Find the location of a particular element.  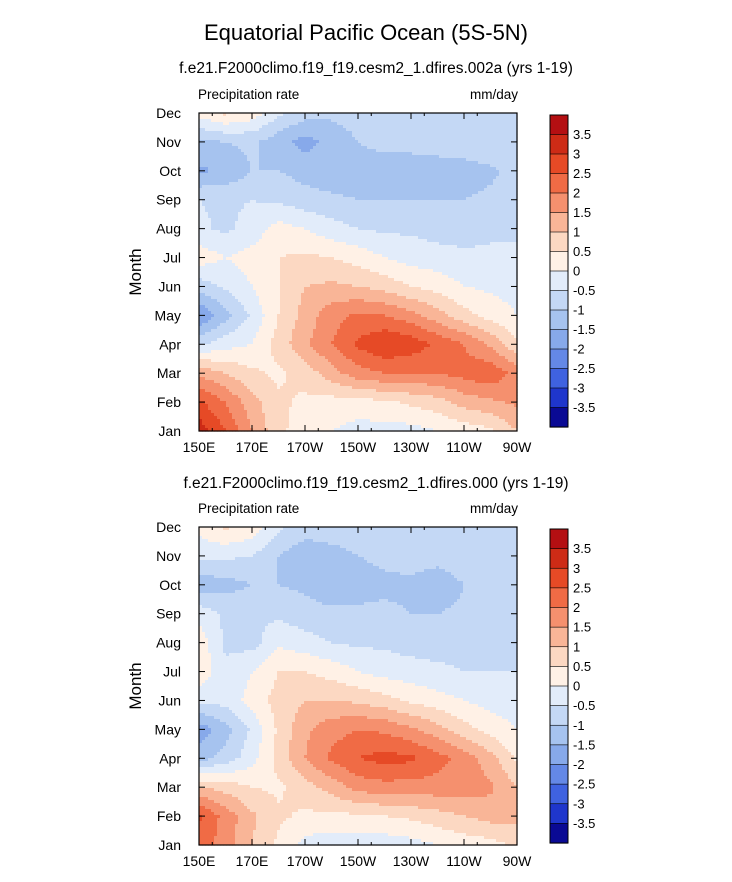

panel-2-units-label: mm/day is located at coordinates (458, 508).